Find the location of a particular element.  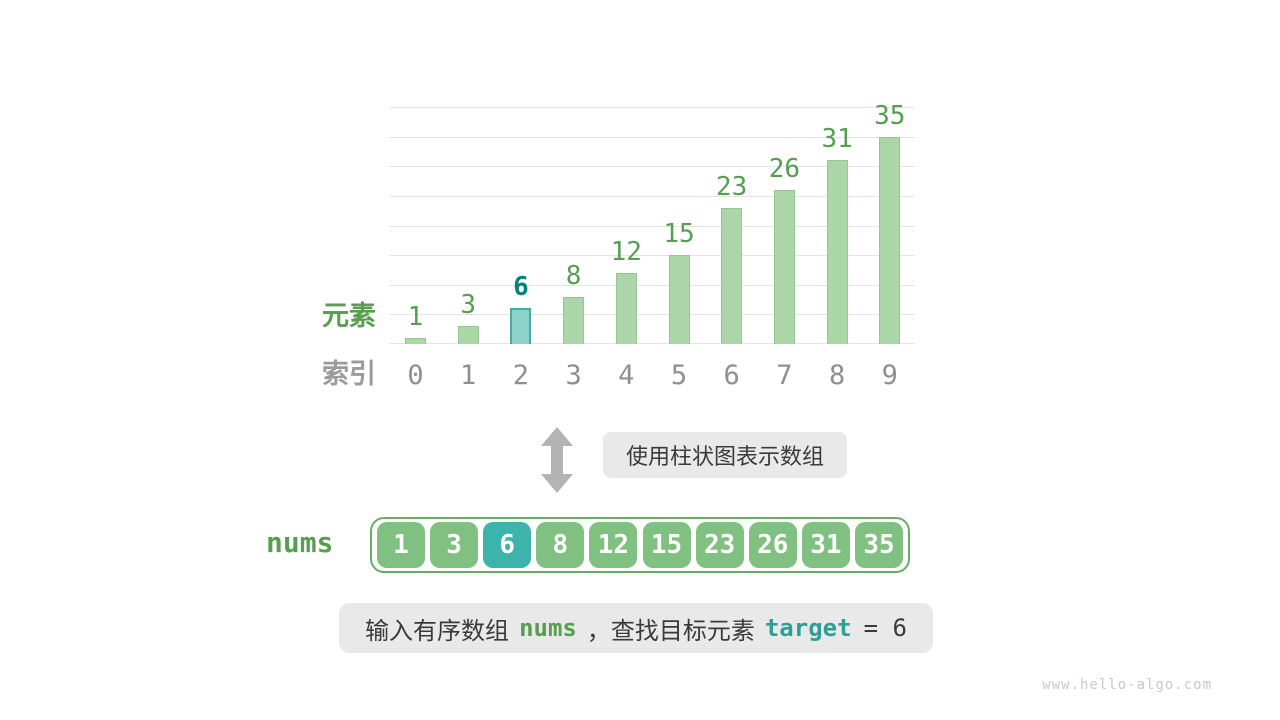

bar-value-label: 15 is located at coordinates (679, 234).